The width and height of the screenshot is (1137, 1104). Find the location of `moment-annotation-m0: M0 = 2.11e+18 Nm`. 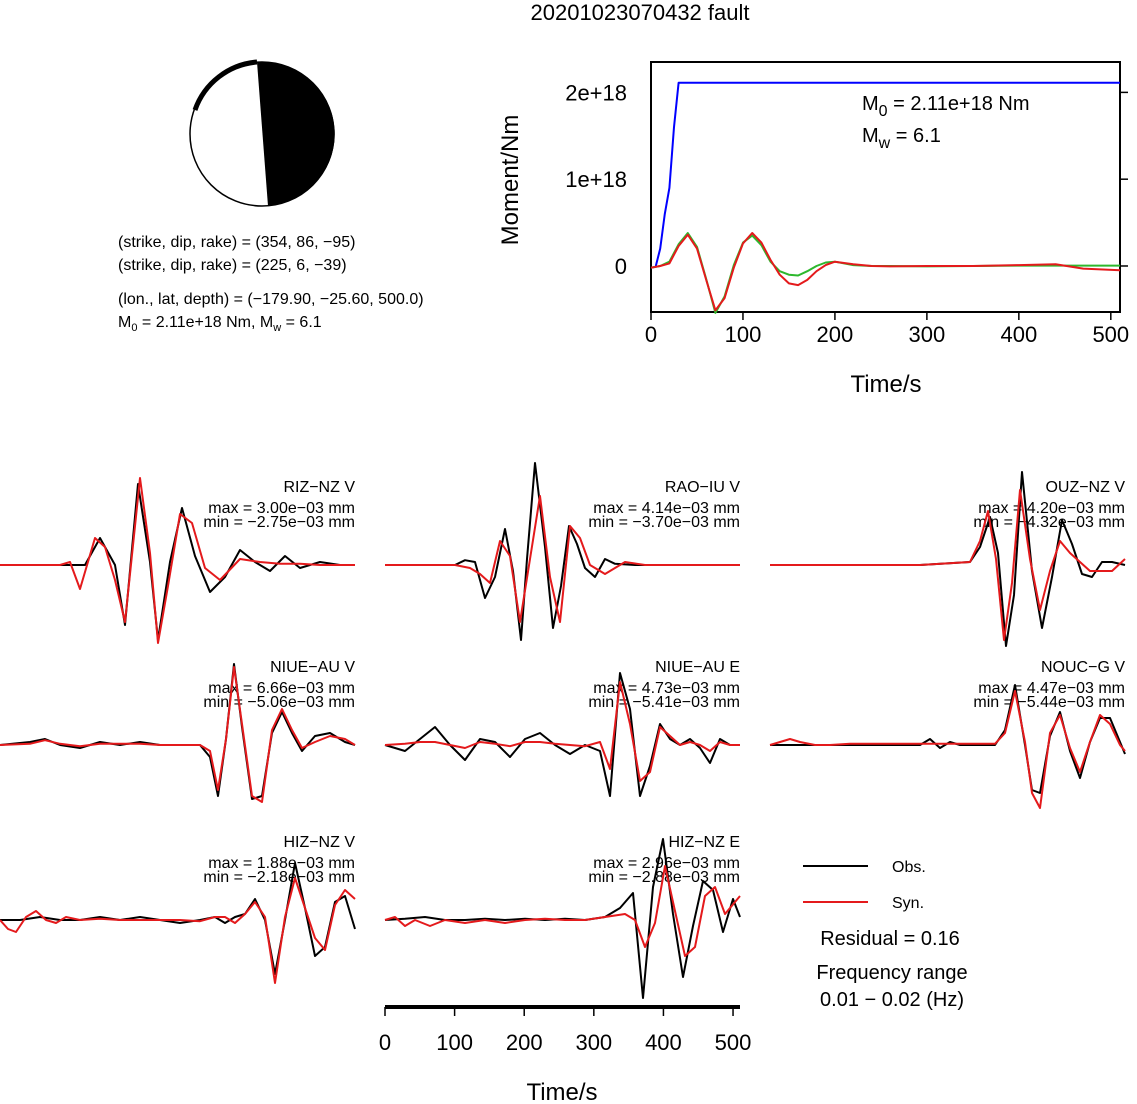

moment-annotation-m0: M0 = 2.11e+18 Nm is located at coordinates (946, 106).